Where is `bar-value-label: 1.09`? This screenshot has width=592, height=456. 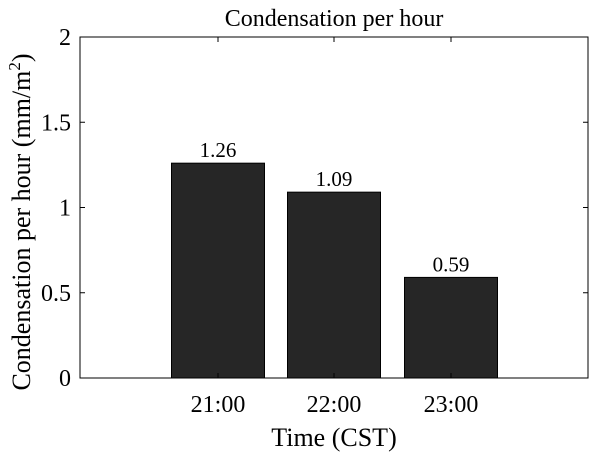
bar-value-label: 1.09 is located at coordinates (334, 179).